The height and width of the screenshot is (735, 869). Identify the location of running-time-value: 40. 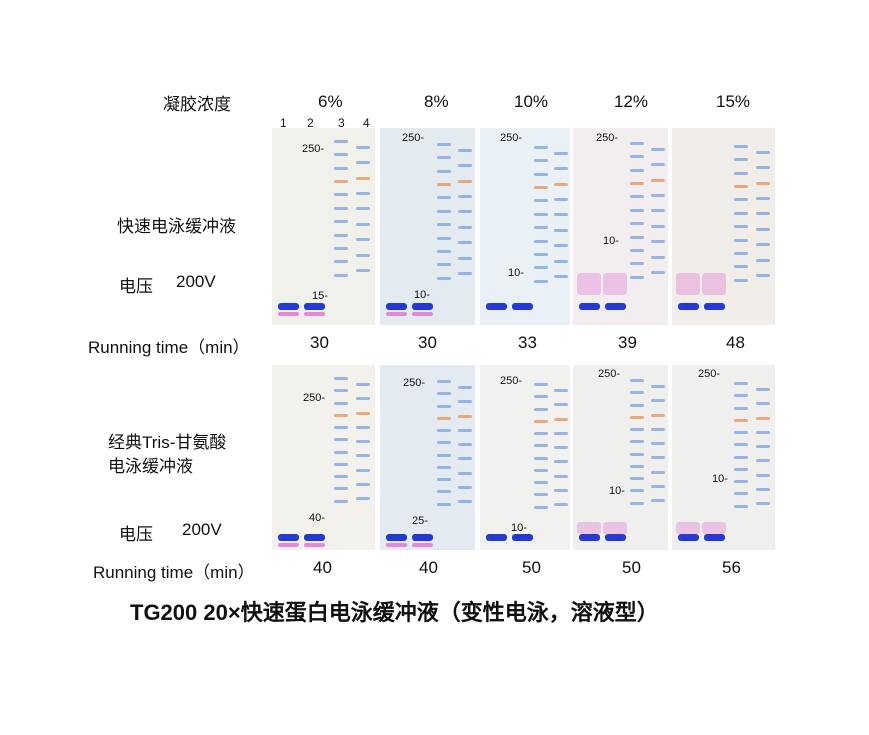
(428, 567).